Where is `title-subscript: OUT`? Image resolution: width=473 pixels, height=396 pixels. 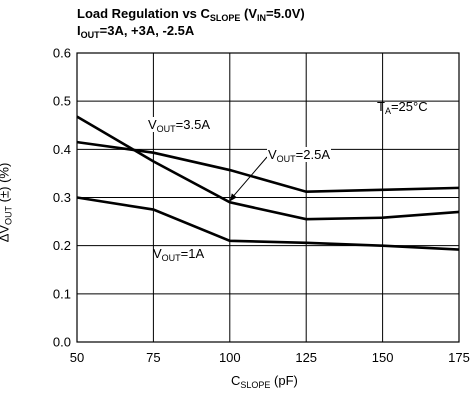 title-subscript: OUT is located at coordinates (90, 35).